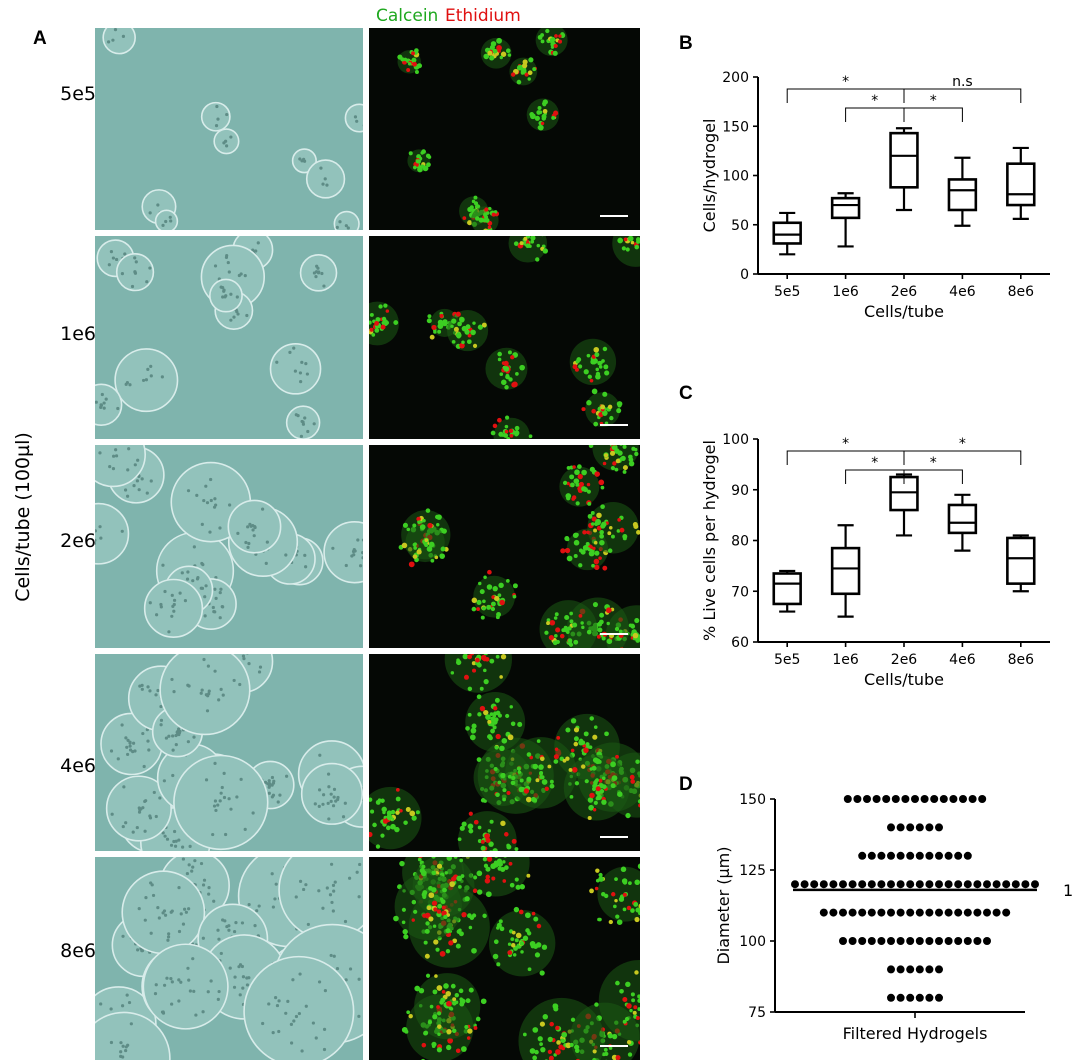 The height and width of the screenshot is (1060, 1072). Describe the element at coordinates (504, 129) in the screenshot. I see `fluorescence-image-5e5` at that location.